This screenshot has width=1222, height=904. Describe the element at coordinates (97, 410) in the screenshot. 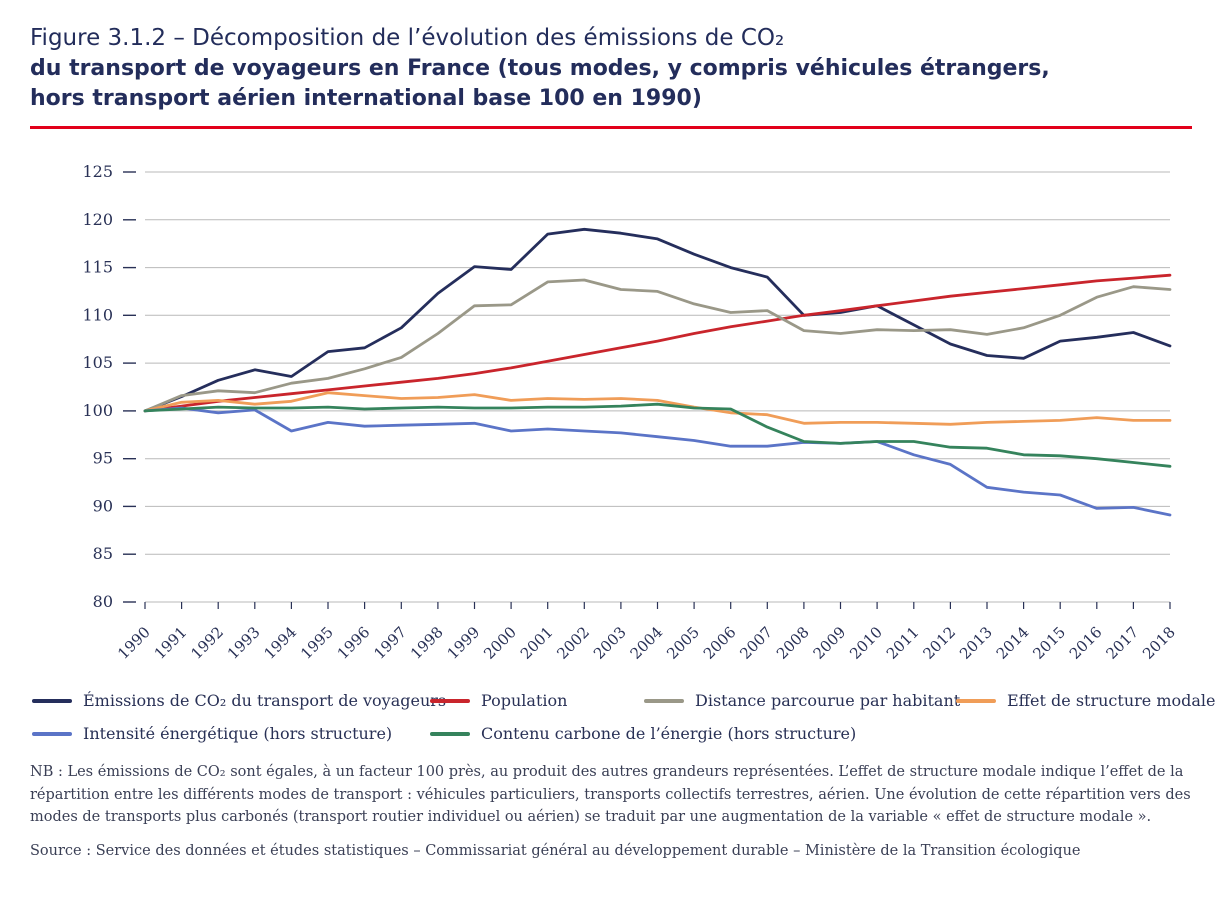

I see `svg-text: 100` at that location.